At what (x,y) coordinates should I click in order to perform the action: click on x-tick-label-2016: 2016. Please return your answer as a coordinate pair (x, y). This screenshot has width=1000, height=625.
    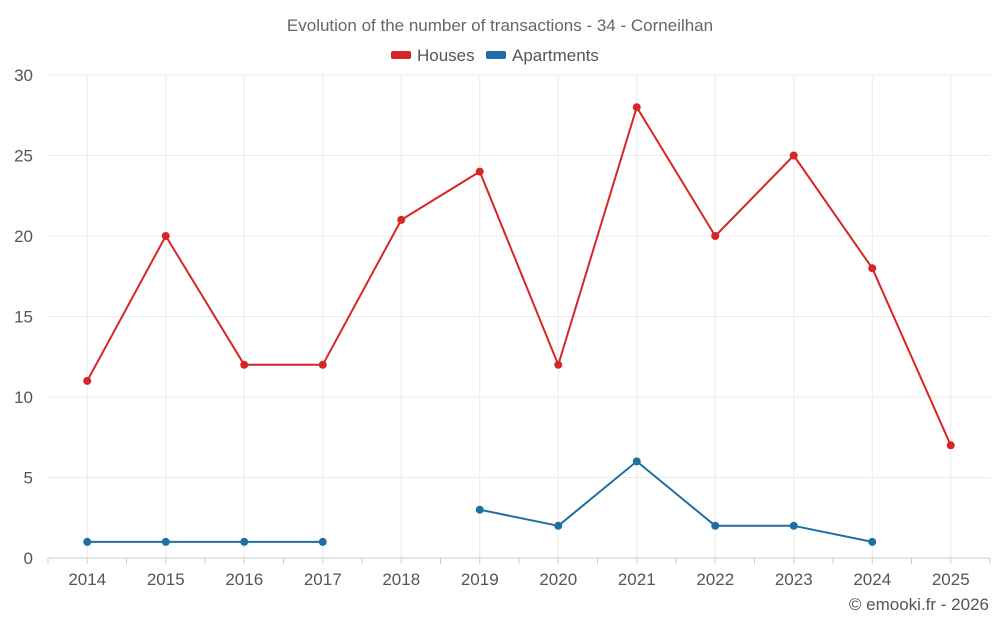
    Looking at the image, I should click on (244, 579).